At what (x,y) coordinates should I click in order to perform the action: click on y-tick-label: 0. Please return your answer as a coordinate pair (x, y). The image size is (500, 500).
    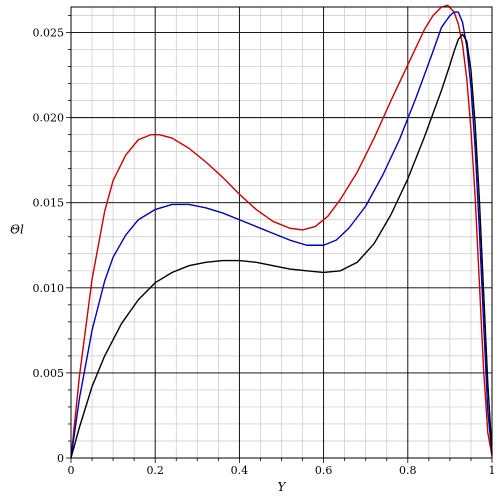
    Looking at the image, I should click on (60, 458).